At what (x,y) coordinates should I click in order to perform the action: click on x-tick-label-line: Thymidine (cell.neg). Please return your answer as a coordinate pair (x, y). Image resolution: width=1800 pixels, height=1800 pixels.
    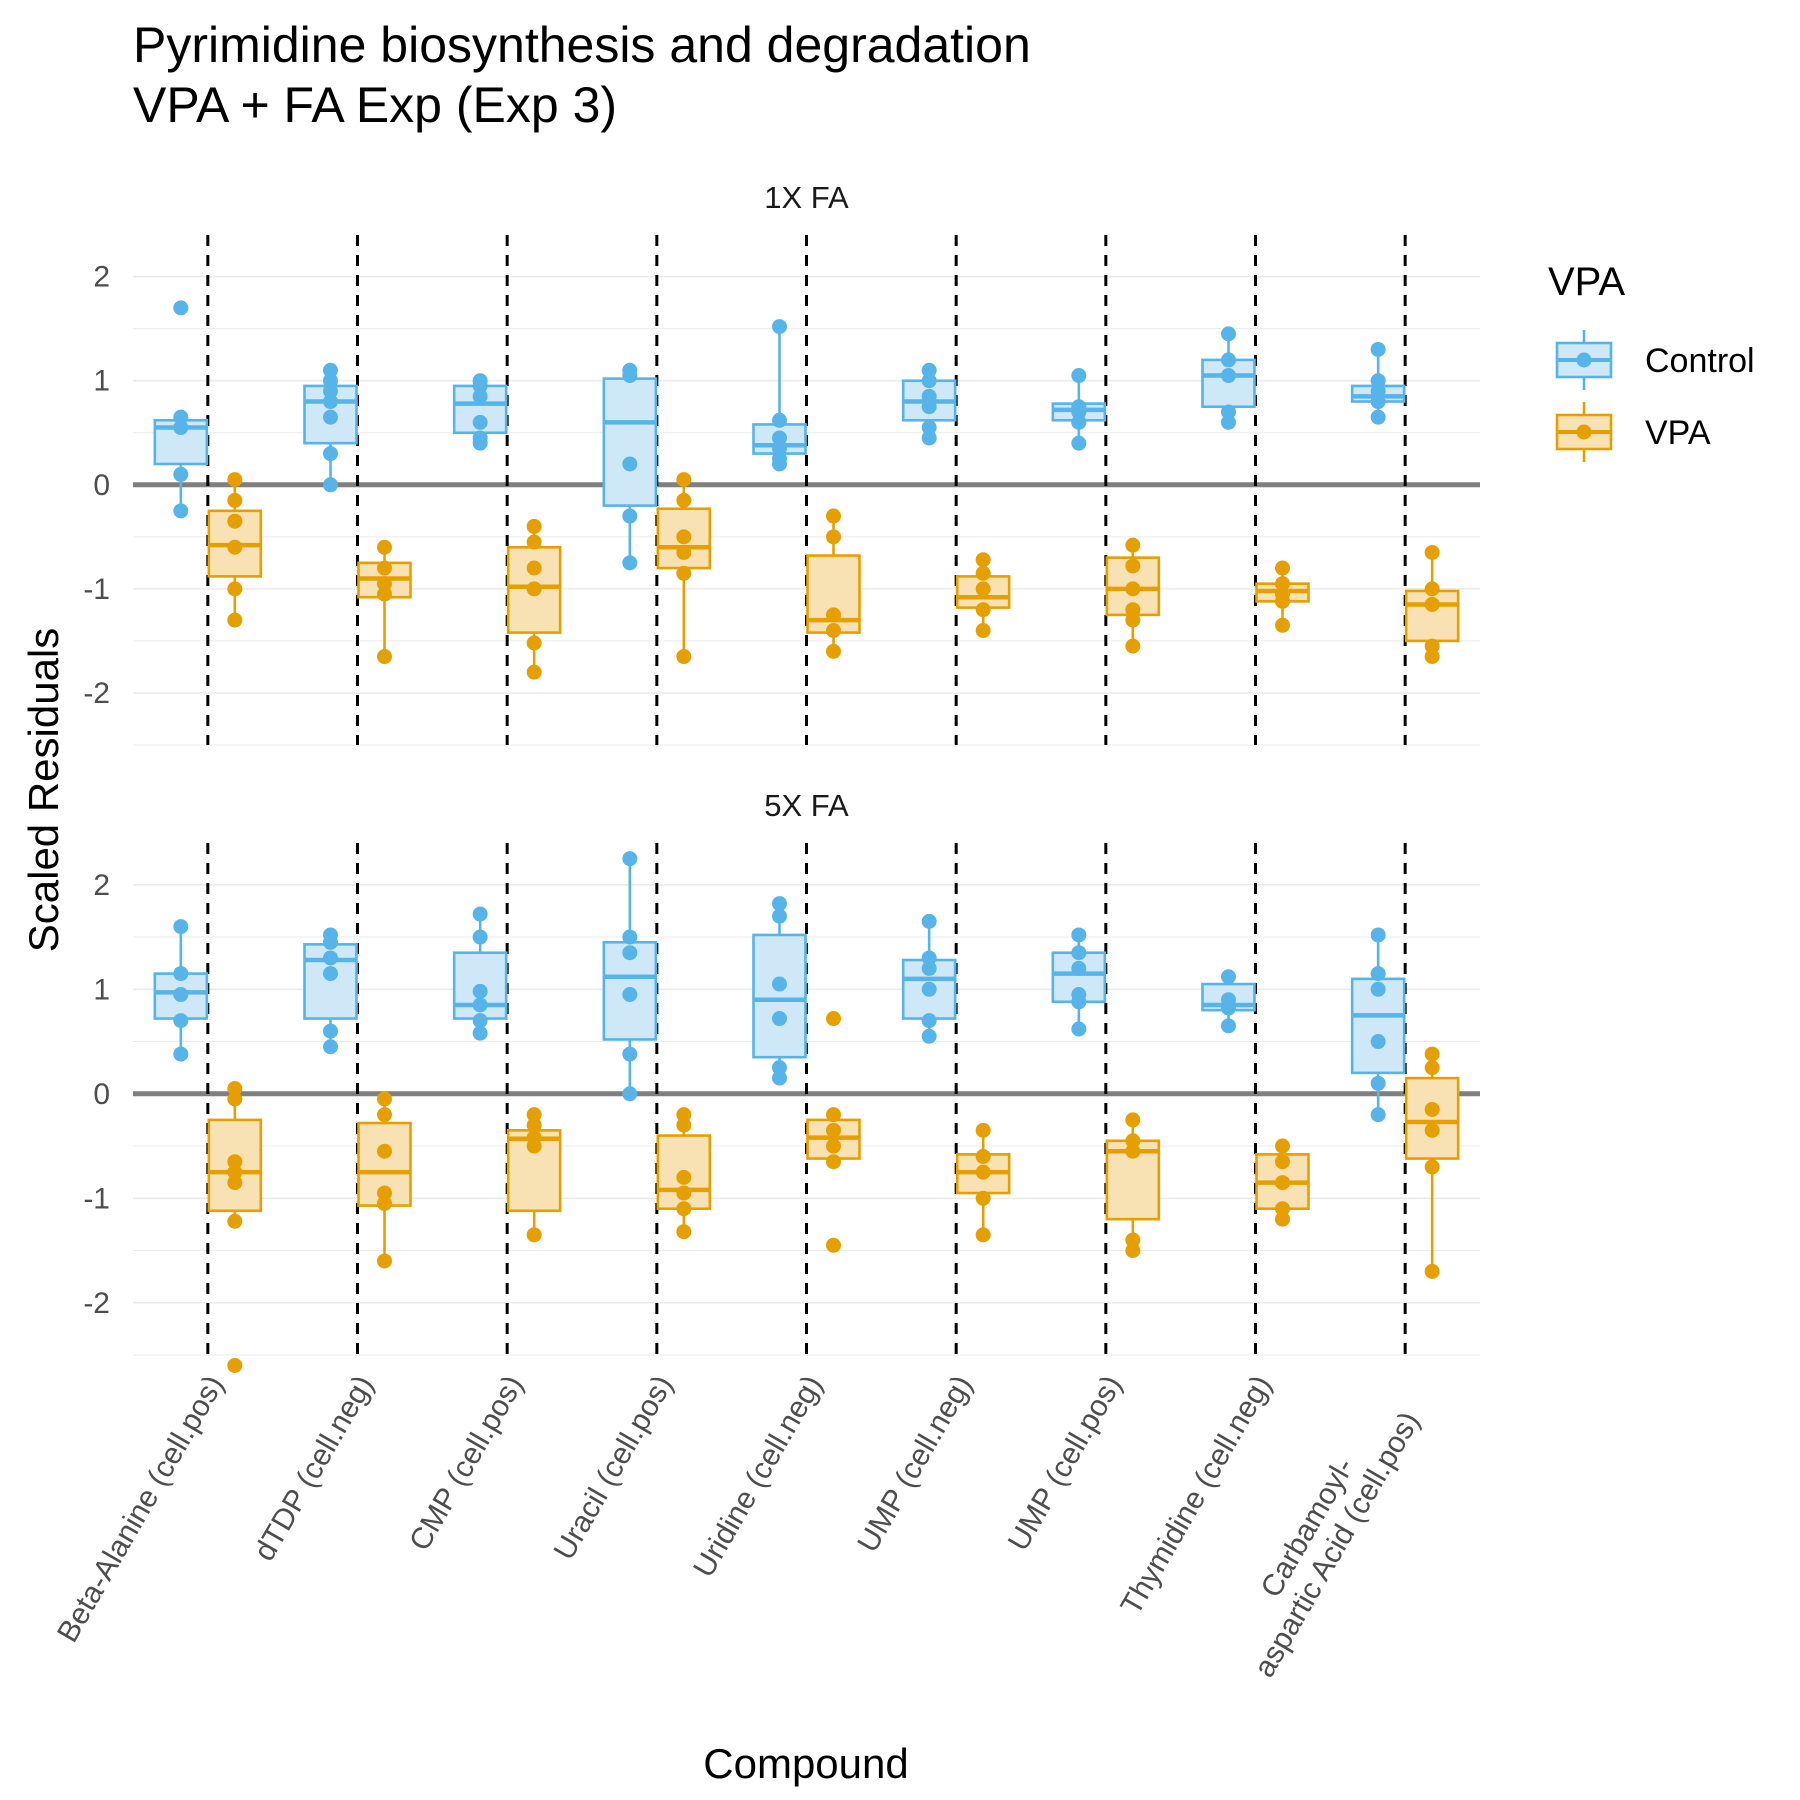
    Looking at the image, I should click on (1197, 1495).